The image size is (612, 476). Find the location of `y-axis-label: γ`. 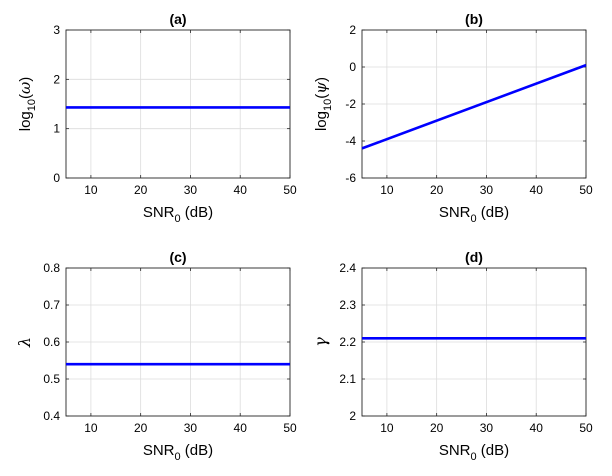

y-axis-label: γ is located at coordinates (320, 342).